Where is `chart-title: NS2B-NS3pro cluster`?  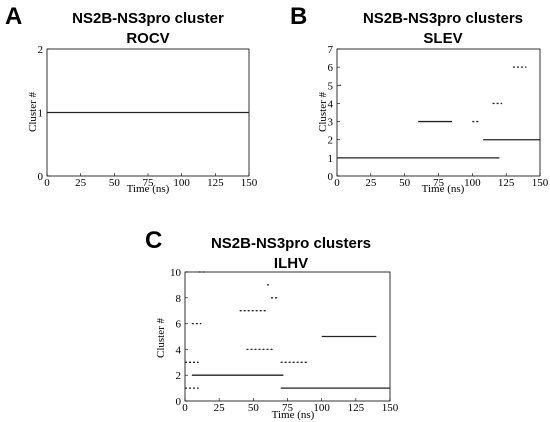 chart-title: NS2B-NS3pro cluster is located at coordinates (148, 18).